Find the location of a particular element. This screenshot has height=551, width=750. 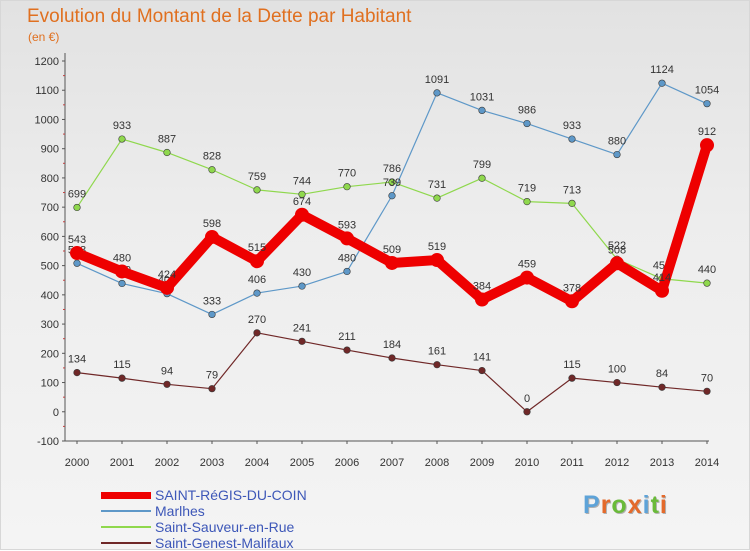

data-label: 161 is located at coordinates (437, 352).